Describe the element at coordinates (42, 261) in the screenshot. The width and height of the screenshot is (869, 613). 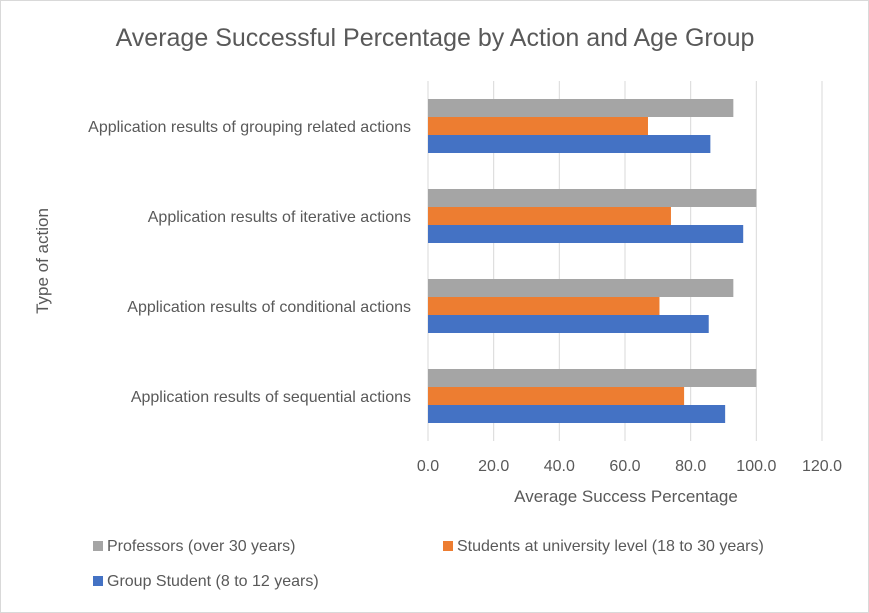
I see `y-axis-title: Type of action` at that location.